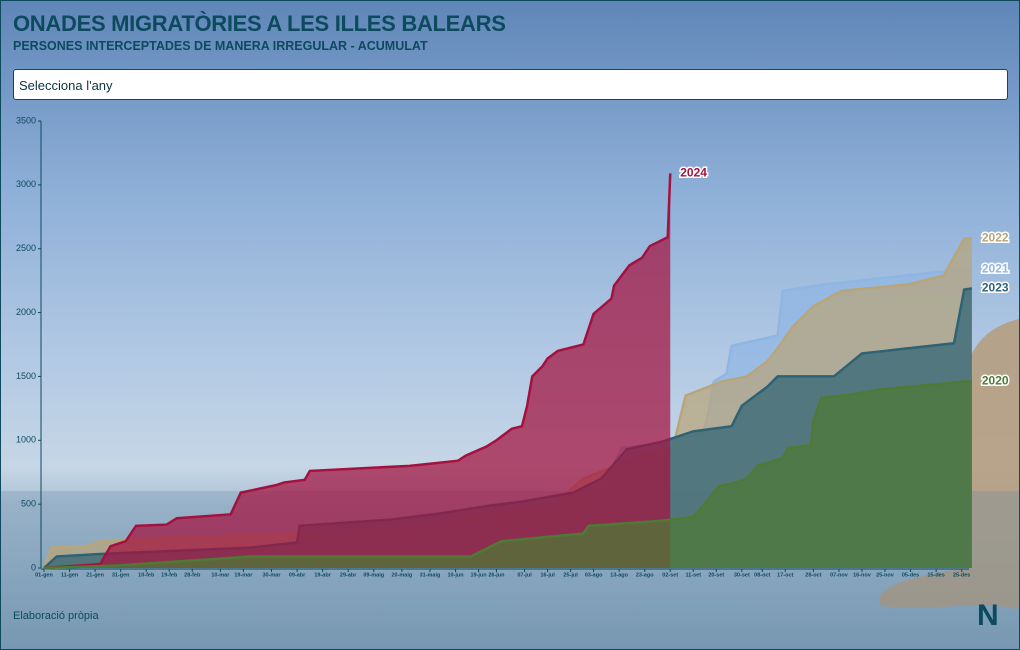 This screenshot has height=650, width=1020. What do you see at coordinates (271, 575) in the screenshot?
I see `x-tick-label: 30-mar` at bounding box center [271, 575].